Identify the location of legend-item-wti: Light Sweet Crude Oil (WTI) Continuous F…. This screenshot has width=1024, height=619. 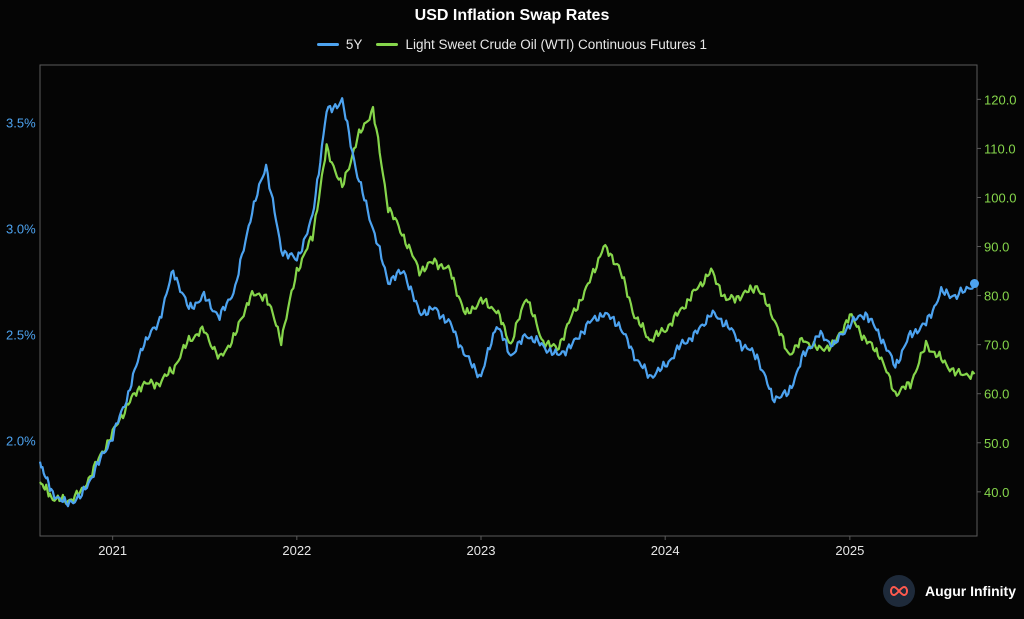
(541, 44).